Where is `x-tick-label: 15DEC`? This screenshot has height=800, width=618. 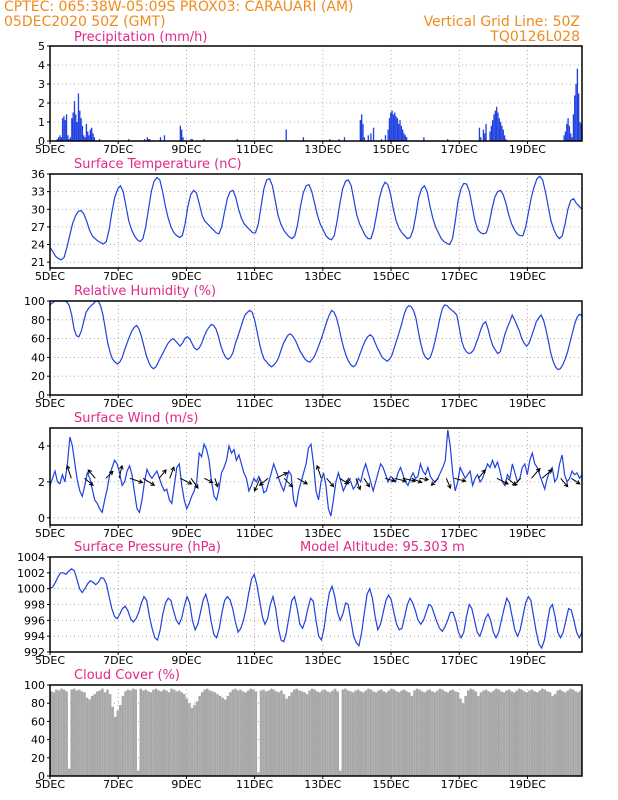 x-tick-label: 15DEC is located at coordinates (390, 533).